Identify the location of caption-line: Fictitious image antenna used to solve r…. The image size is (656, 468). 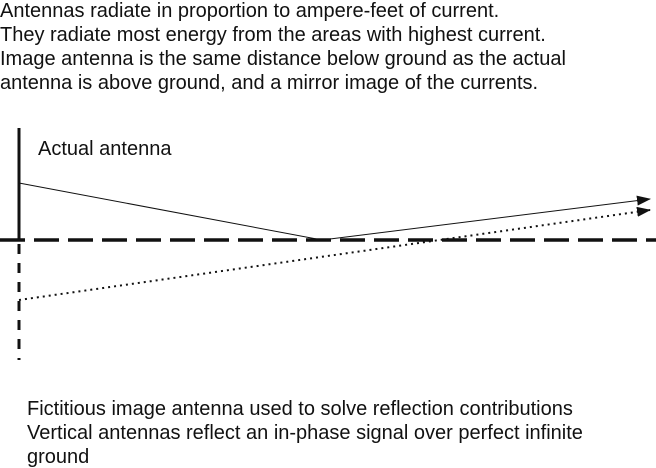
(300, 409).